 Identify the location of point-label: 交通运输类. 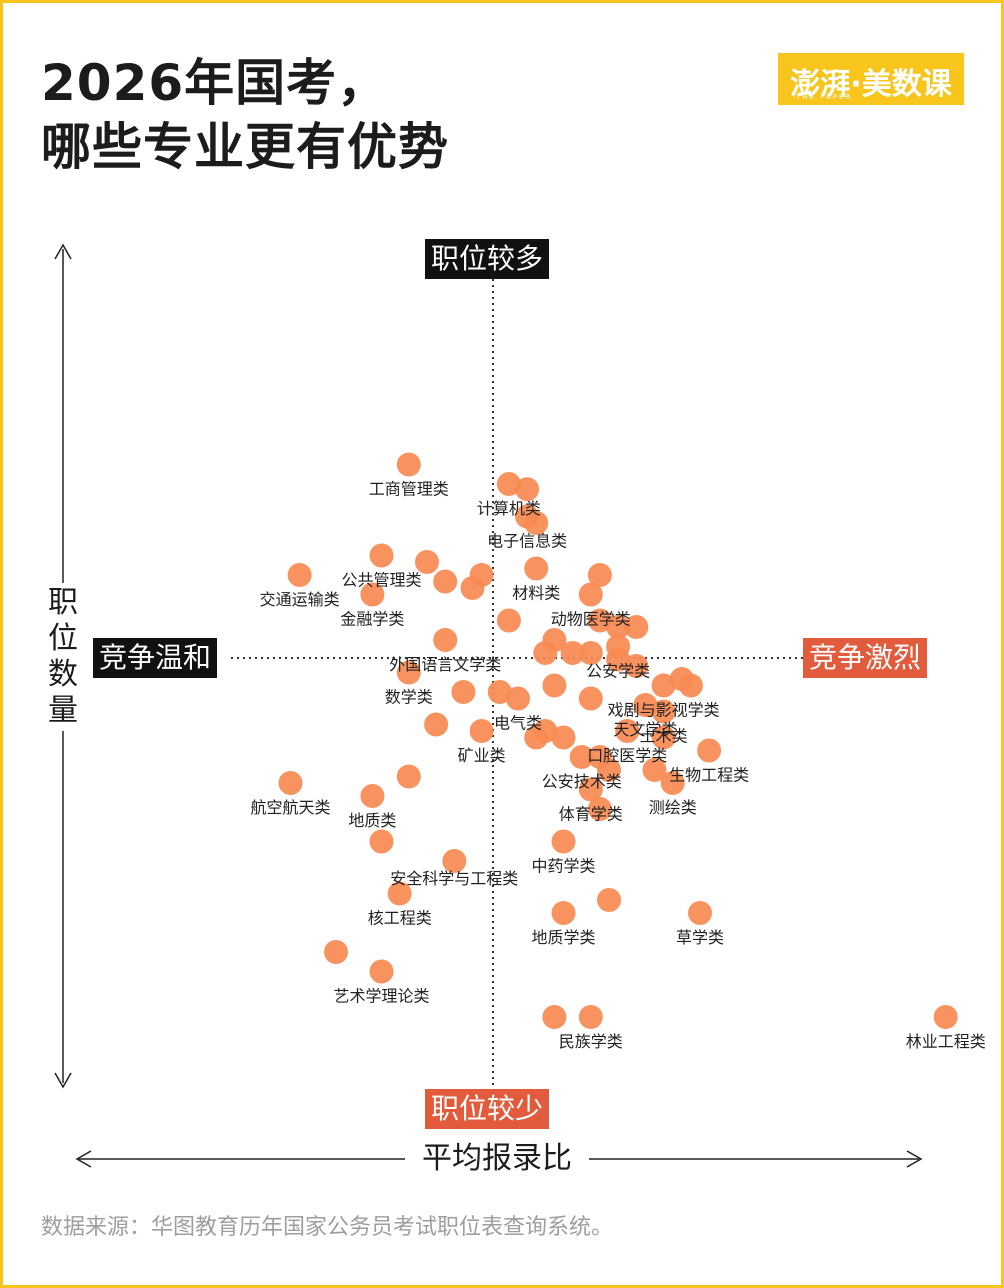
(300, 599).